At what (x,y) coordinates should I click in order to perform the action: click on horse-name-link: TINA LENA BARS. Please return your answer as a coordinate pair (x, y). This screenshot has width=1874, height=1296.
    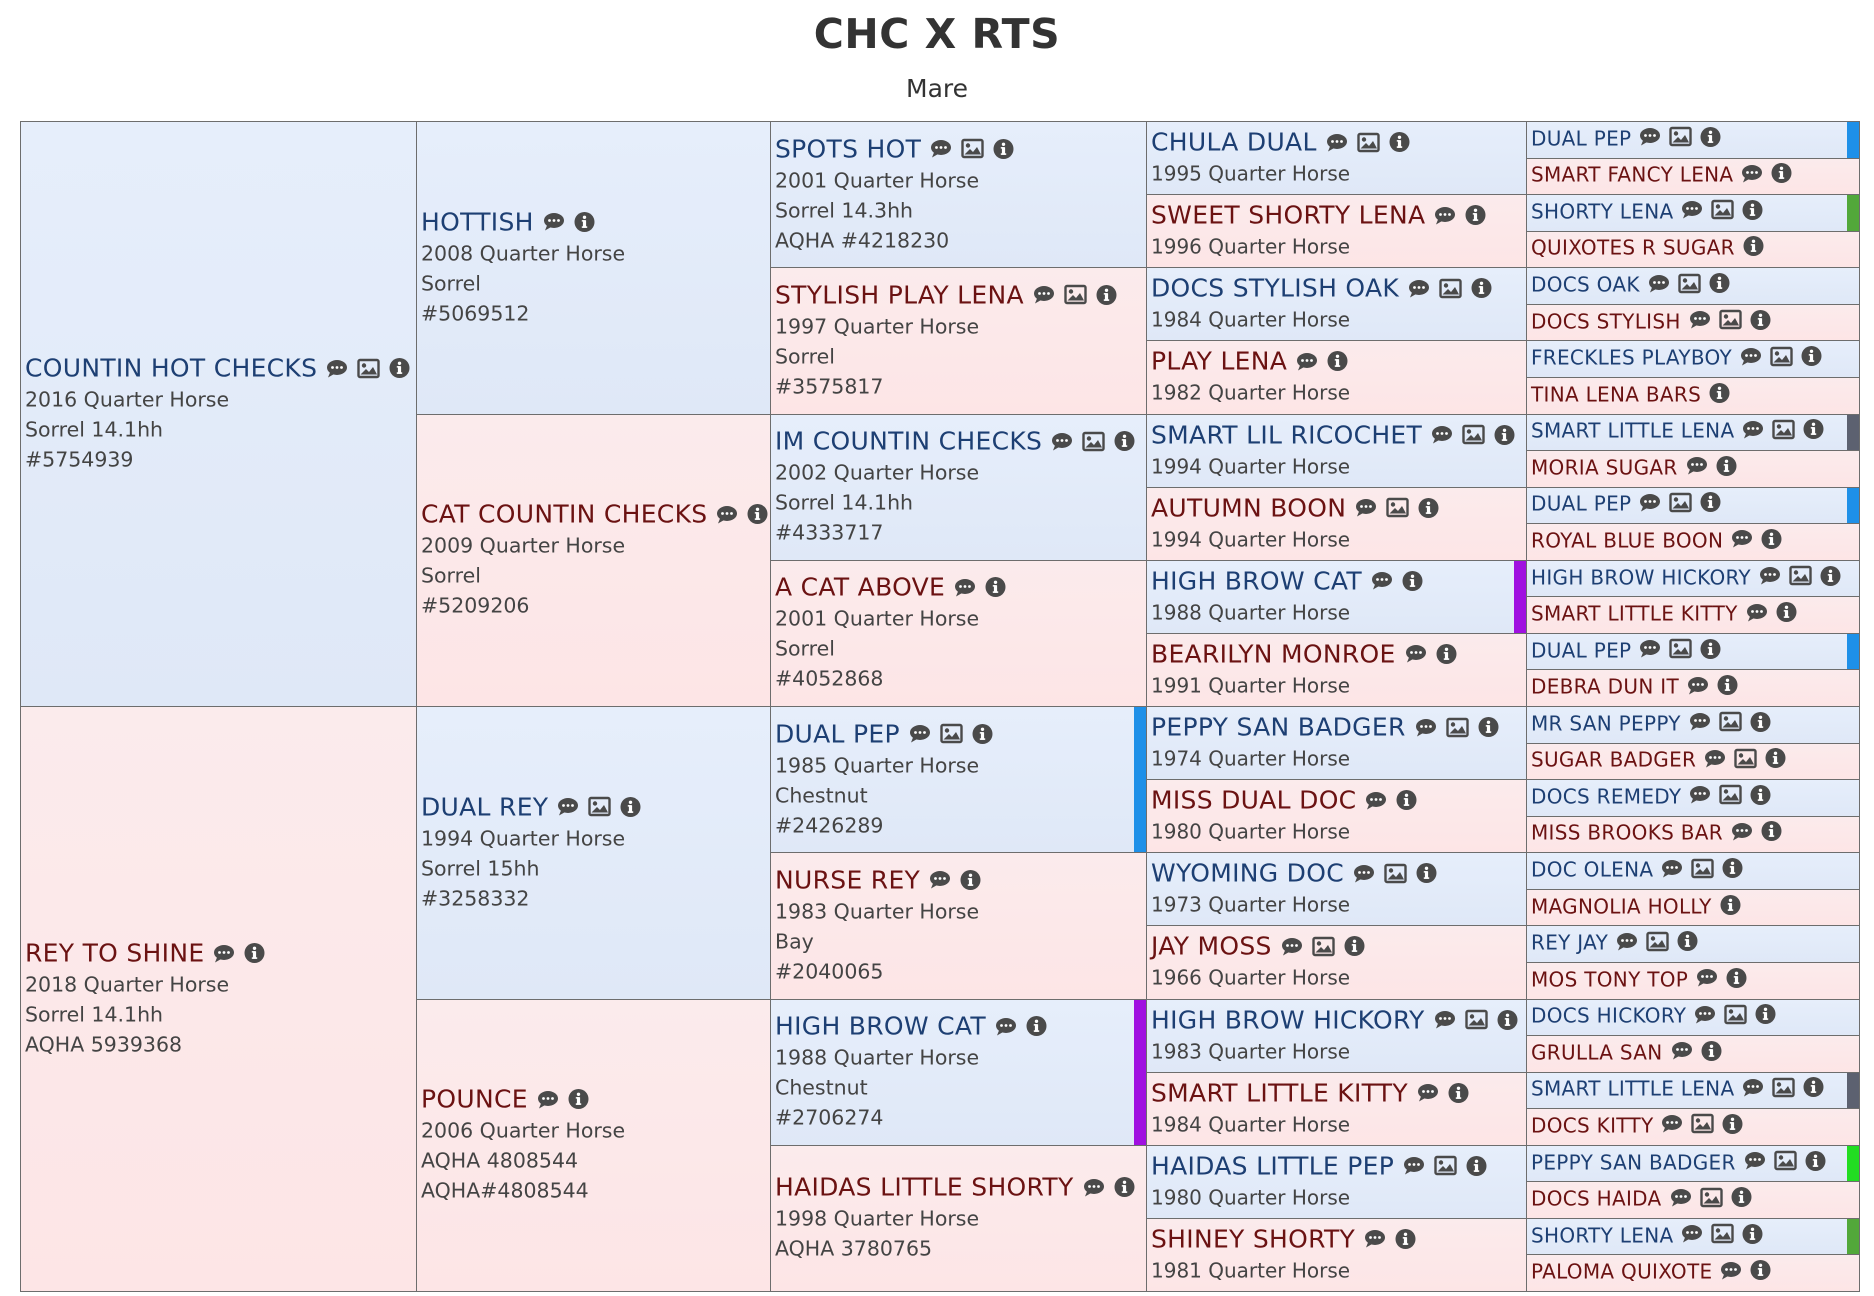
    Looking at the image, I should click on (1616, 394).